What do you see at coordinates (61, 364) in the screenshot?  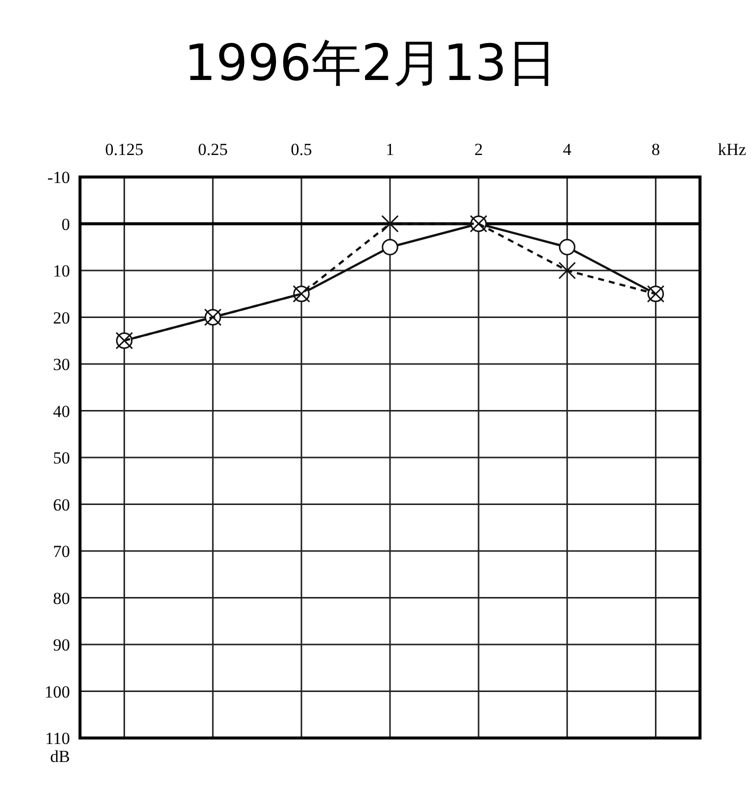 I see `y-tick-label: 30` at bounding box center [61, 364].